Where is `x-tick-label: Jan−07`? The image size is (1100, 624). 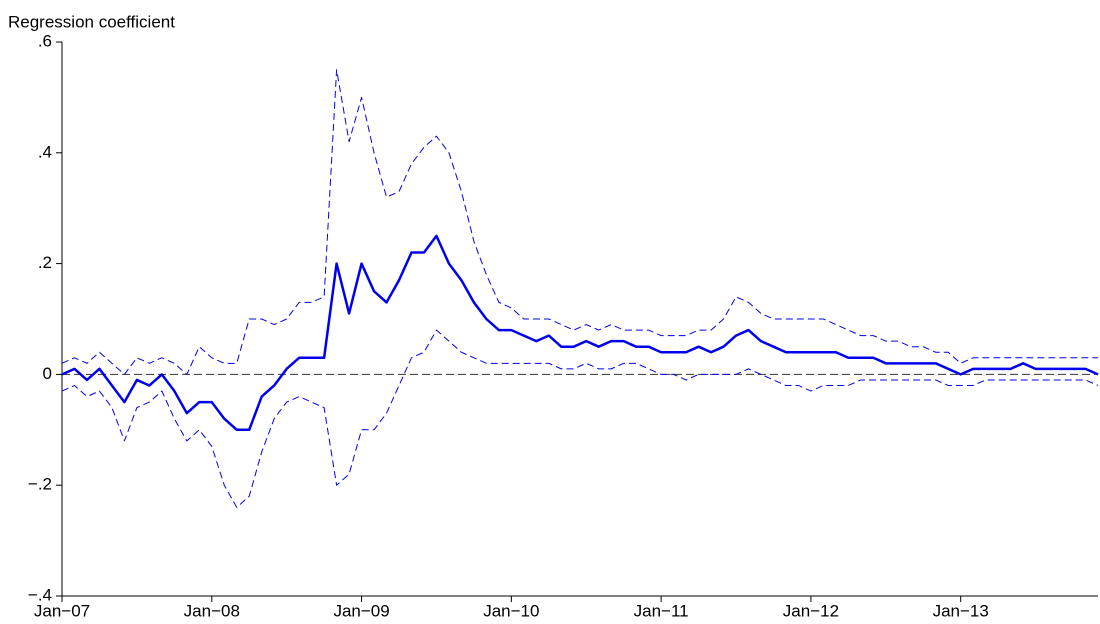 x-tick-label: Jan−07 is located at coordinates (62, 610).